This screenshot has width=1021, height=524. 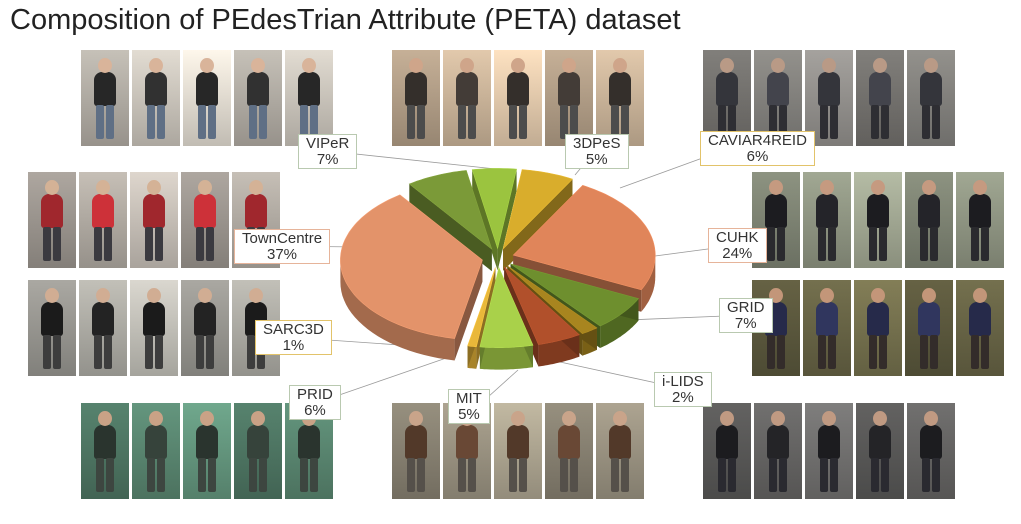 What do you see at coordinates (737, 237) in the screenshot?
I see `slice-label-name: CUHK` at bounding box center [737, 237].